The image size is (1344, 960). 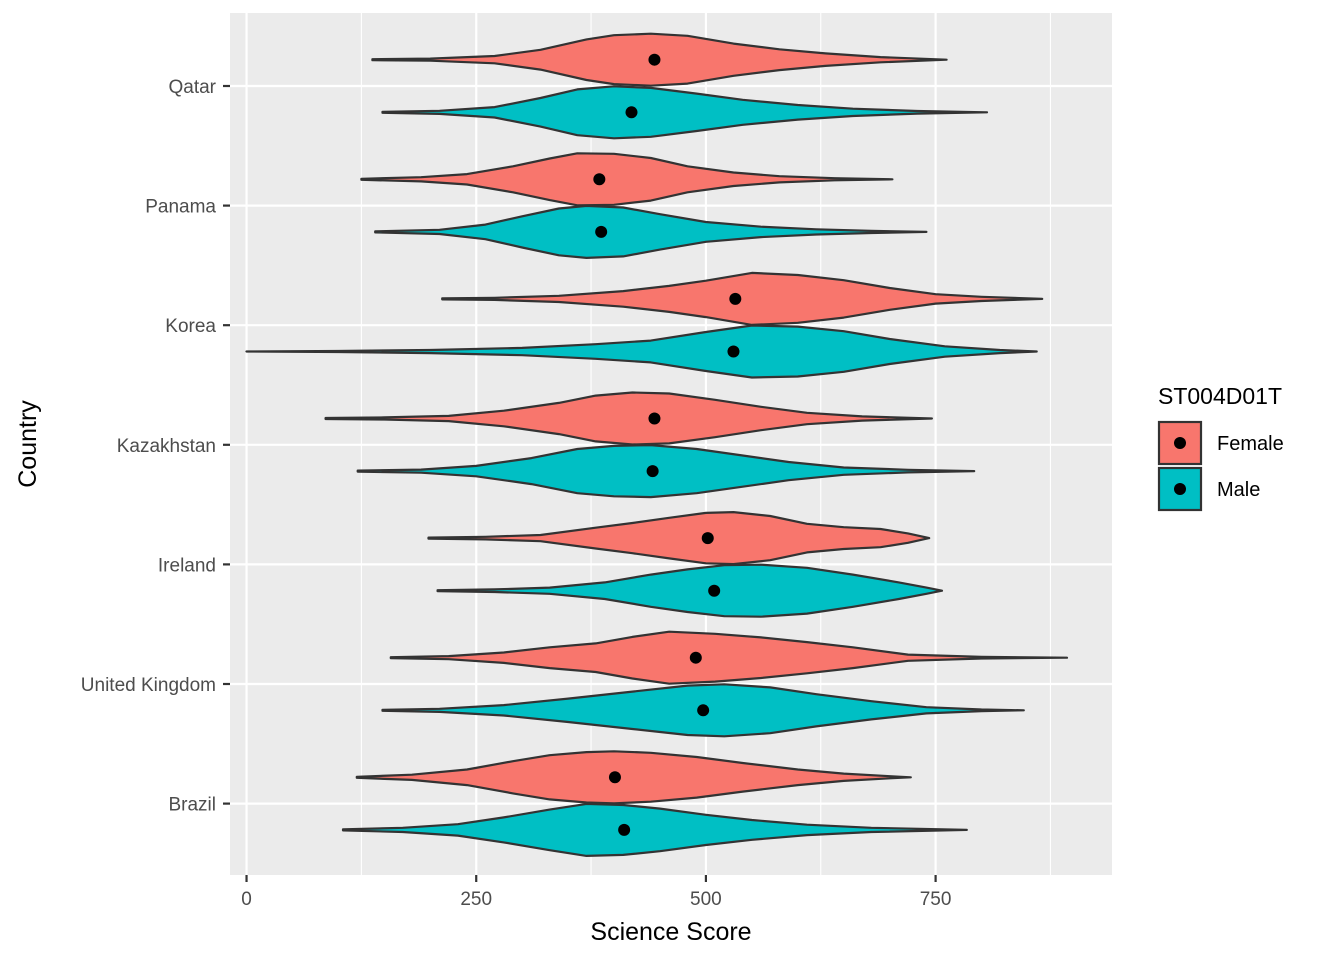 I want to click on mean-point-qatar-male, so click(x=631, y=112).